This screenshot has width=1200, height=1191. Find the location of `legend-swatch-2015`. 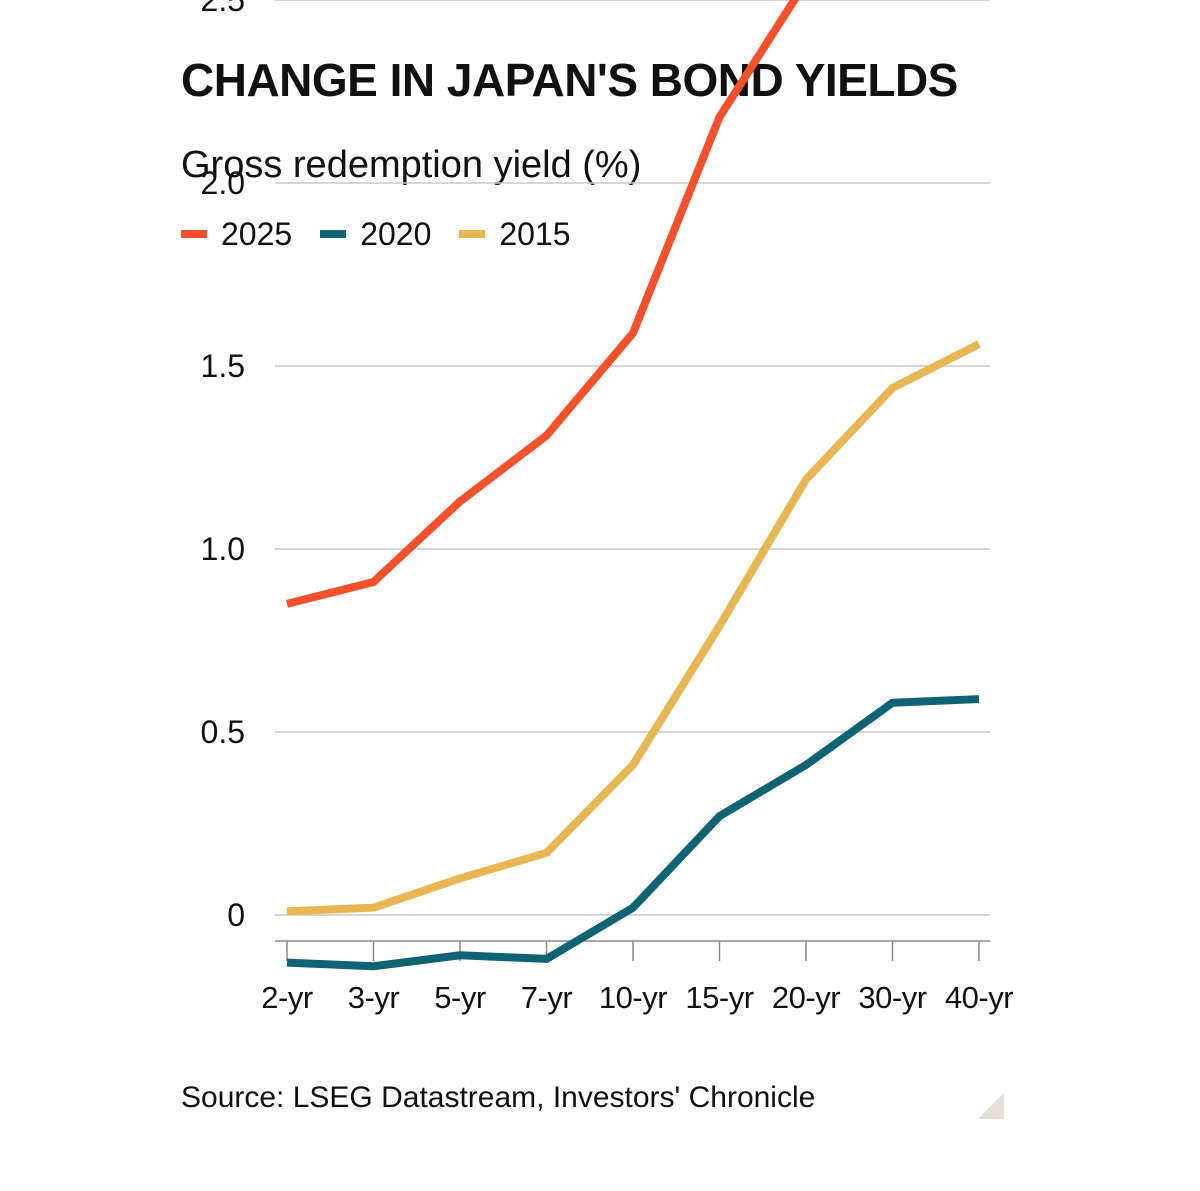

legend-swatch-2015 is located at coordinates (472, 234).